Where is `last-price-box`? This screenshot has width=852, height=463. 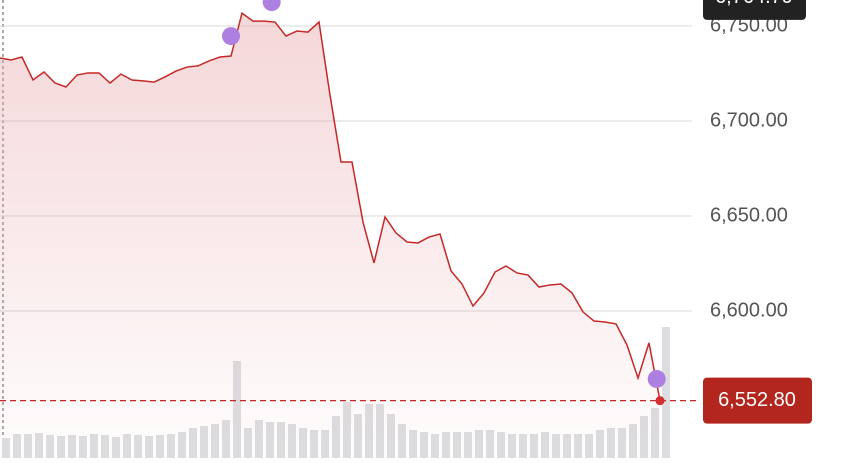 last-price-box is located at coordinates (757, 400).